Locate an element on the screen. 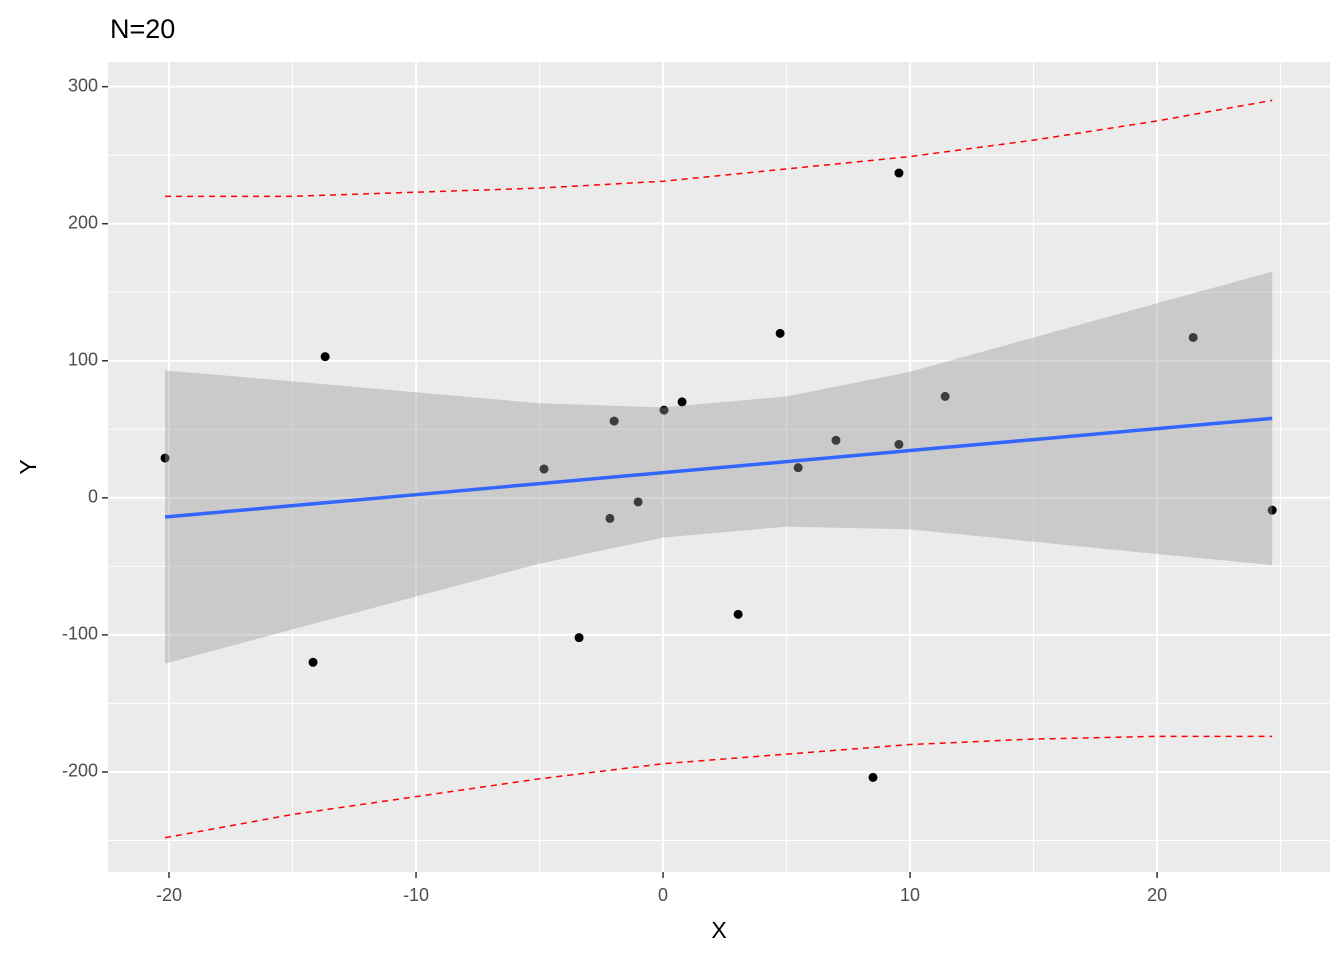 Image resolution: width=1344 pixels, height=960 pixels. y-tick-label: 0 is located at coordinates (93, 497).